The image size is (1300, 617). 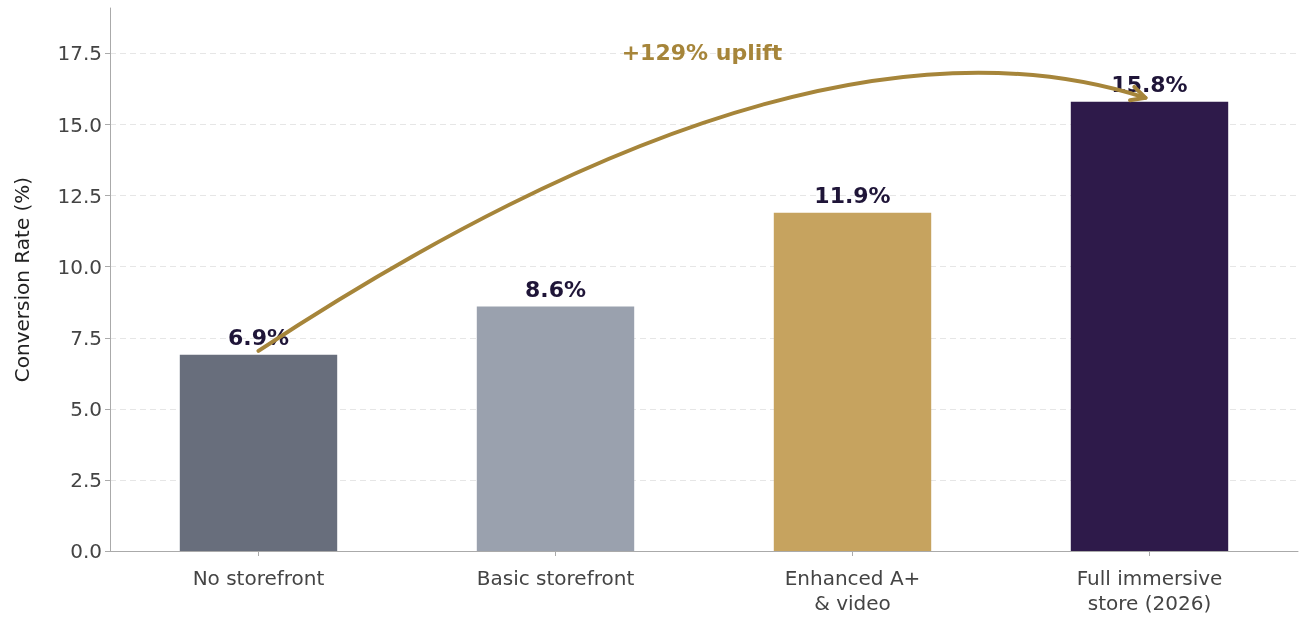 What do you see at coordinates (79, 53) in the screenshot?
I see `y-tick-label: 17.5` at bounding box center [79, 53].